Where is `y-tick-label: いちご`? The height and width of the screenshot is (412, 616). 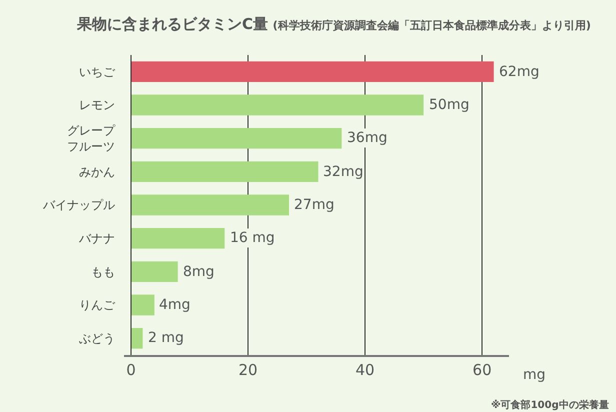 y-tick-label: いちご is located at coordinates (97, 71).